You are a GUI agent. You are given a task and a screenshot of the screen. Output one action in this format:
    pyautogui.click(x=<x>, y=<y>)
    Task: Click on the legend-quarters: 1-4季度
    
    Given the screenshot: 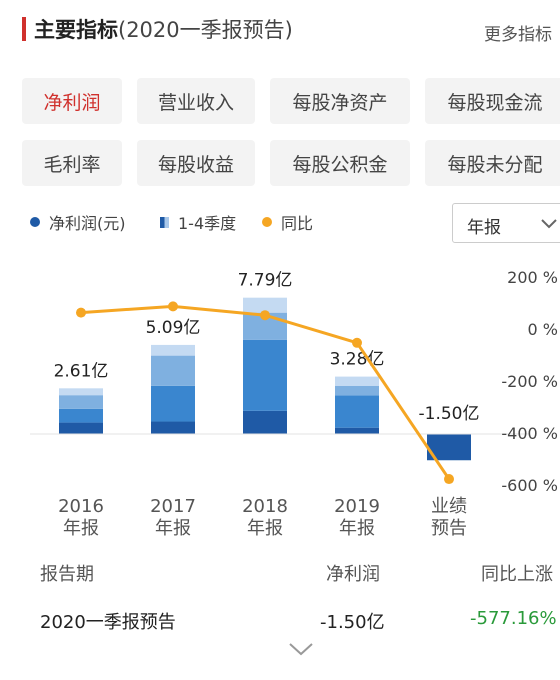 What is the action you would take?
    pyautogui.click(x=198, y=222)
    